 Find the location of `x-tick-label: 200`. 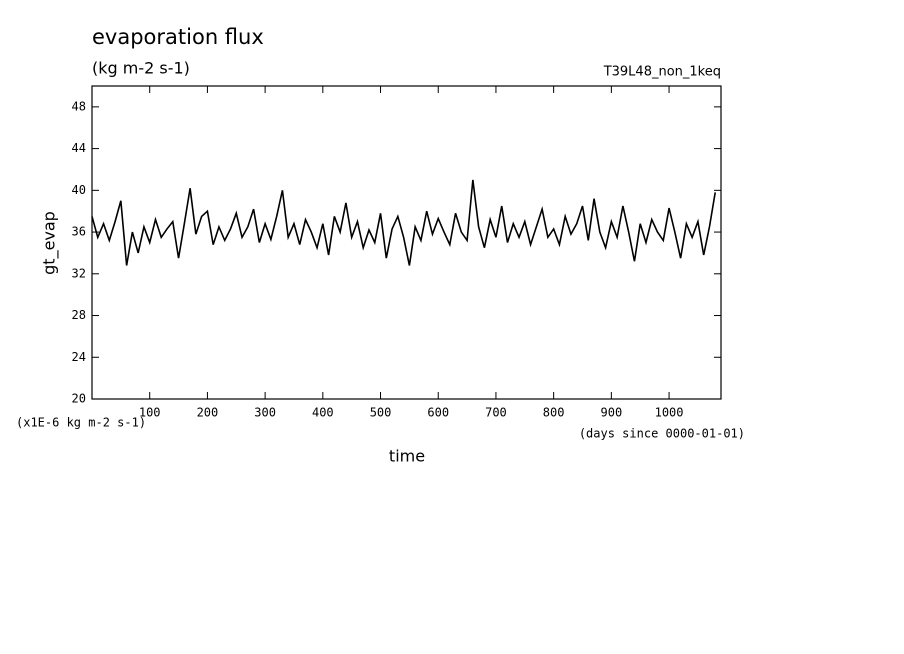

x-tick-label: 200 is located at coordinates (208, 413).